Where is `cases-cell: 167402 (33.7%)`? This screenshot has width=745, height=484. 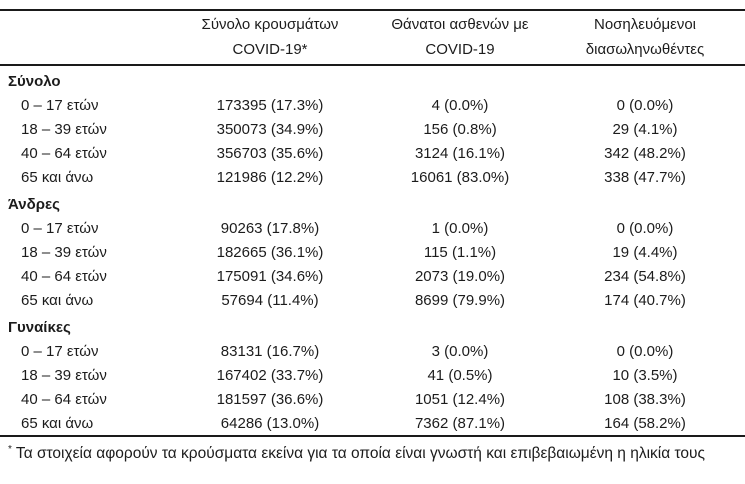
cases-cell: 167402 (33.7%) is located at coordinates (270, 375).